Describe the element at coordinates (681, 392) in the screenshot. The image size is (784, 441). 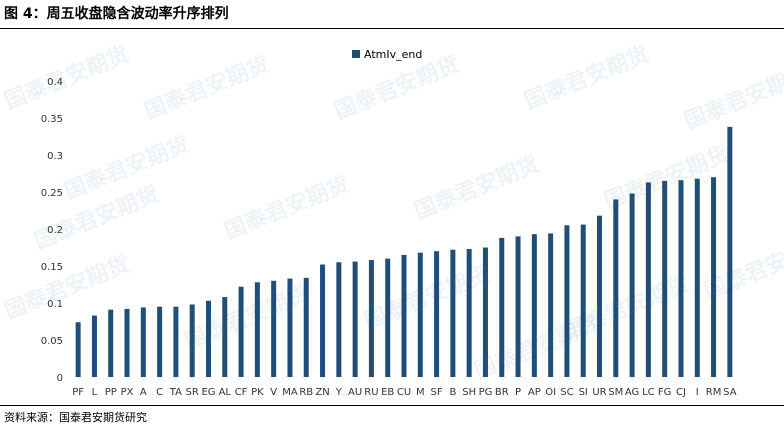
I see `x-tick-label: CJ` at that location.